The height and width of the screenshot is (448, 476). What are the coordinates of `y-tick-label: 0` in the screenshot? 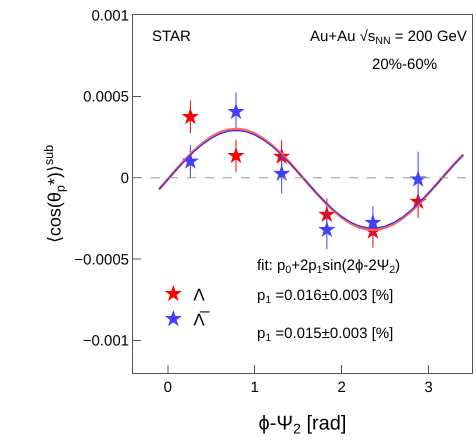 It's located at (124, 178).